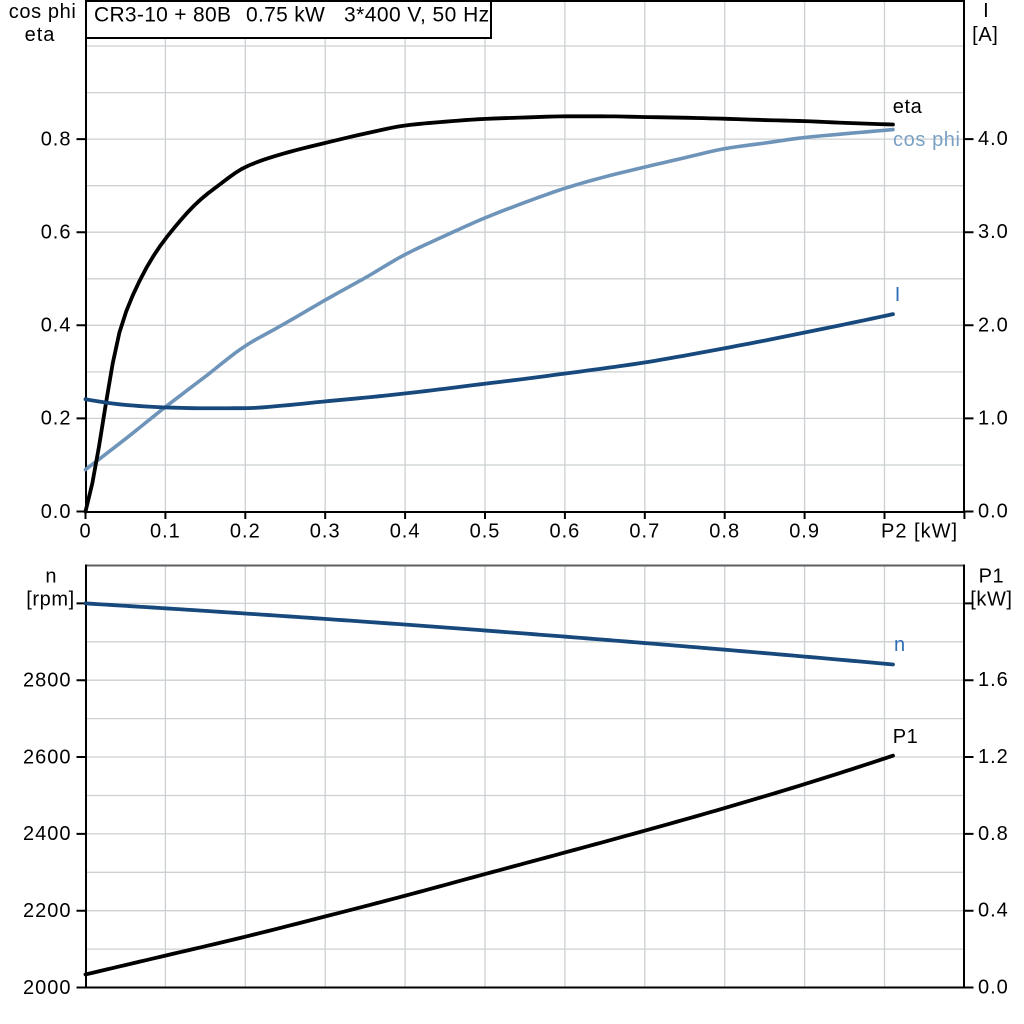 The width and height of the screenshot is (1024, 1024). Describe the element at coordinates (919, 532) in the screenshot. I see `svg-text: P2 [kW]` at that location.